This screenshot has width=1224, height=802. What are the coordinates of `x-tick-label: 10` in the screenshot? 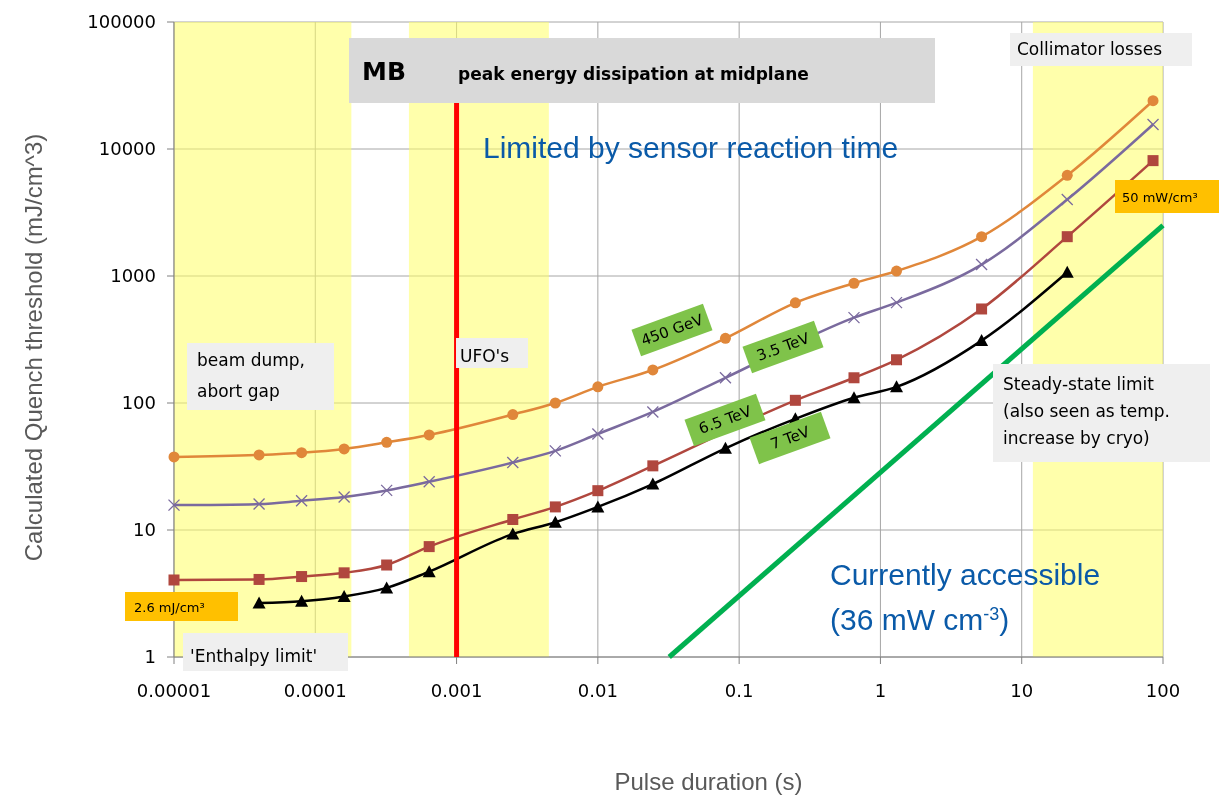 It's located at (1022, 690).